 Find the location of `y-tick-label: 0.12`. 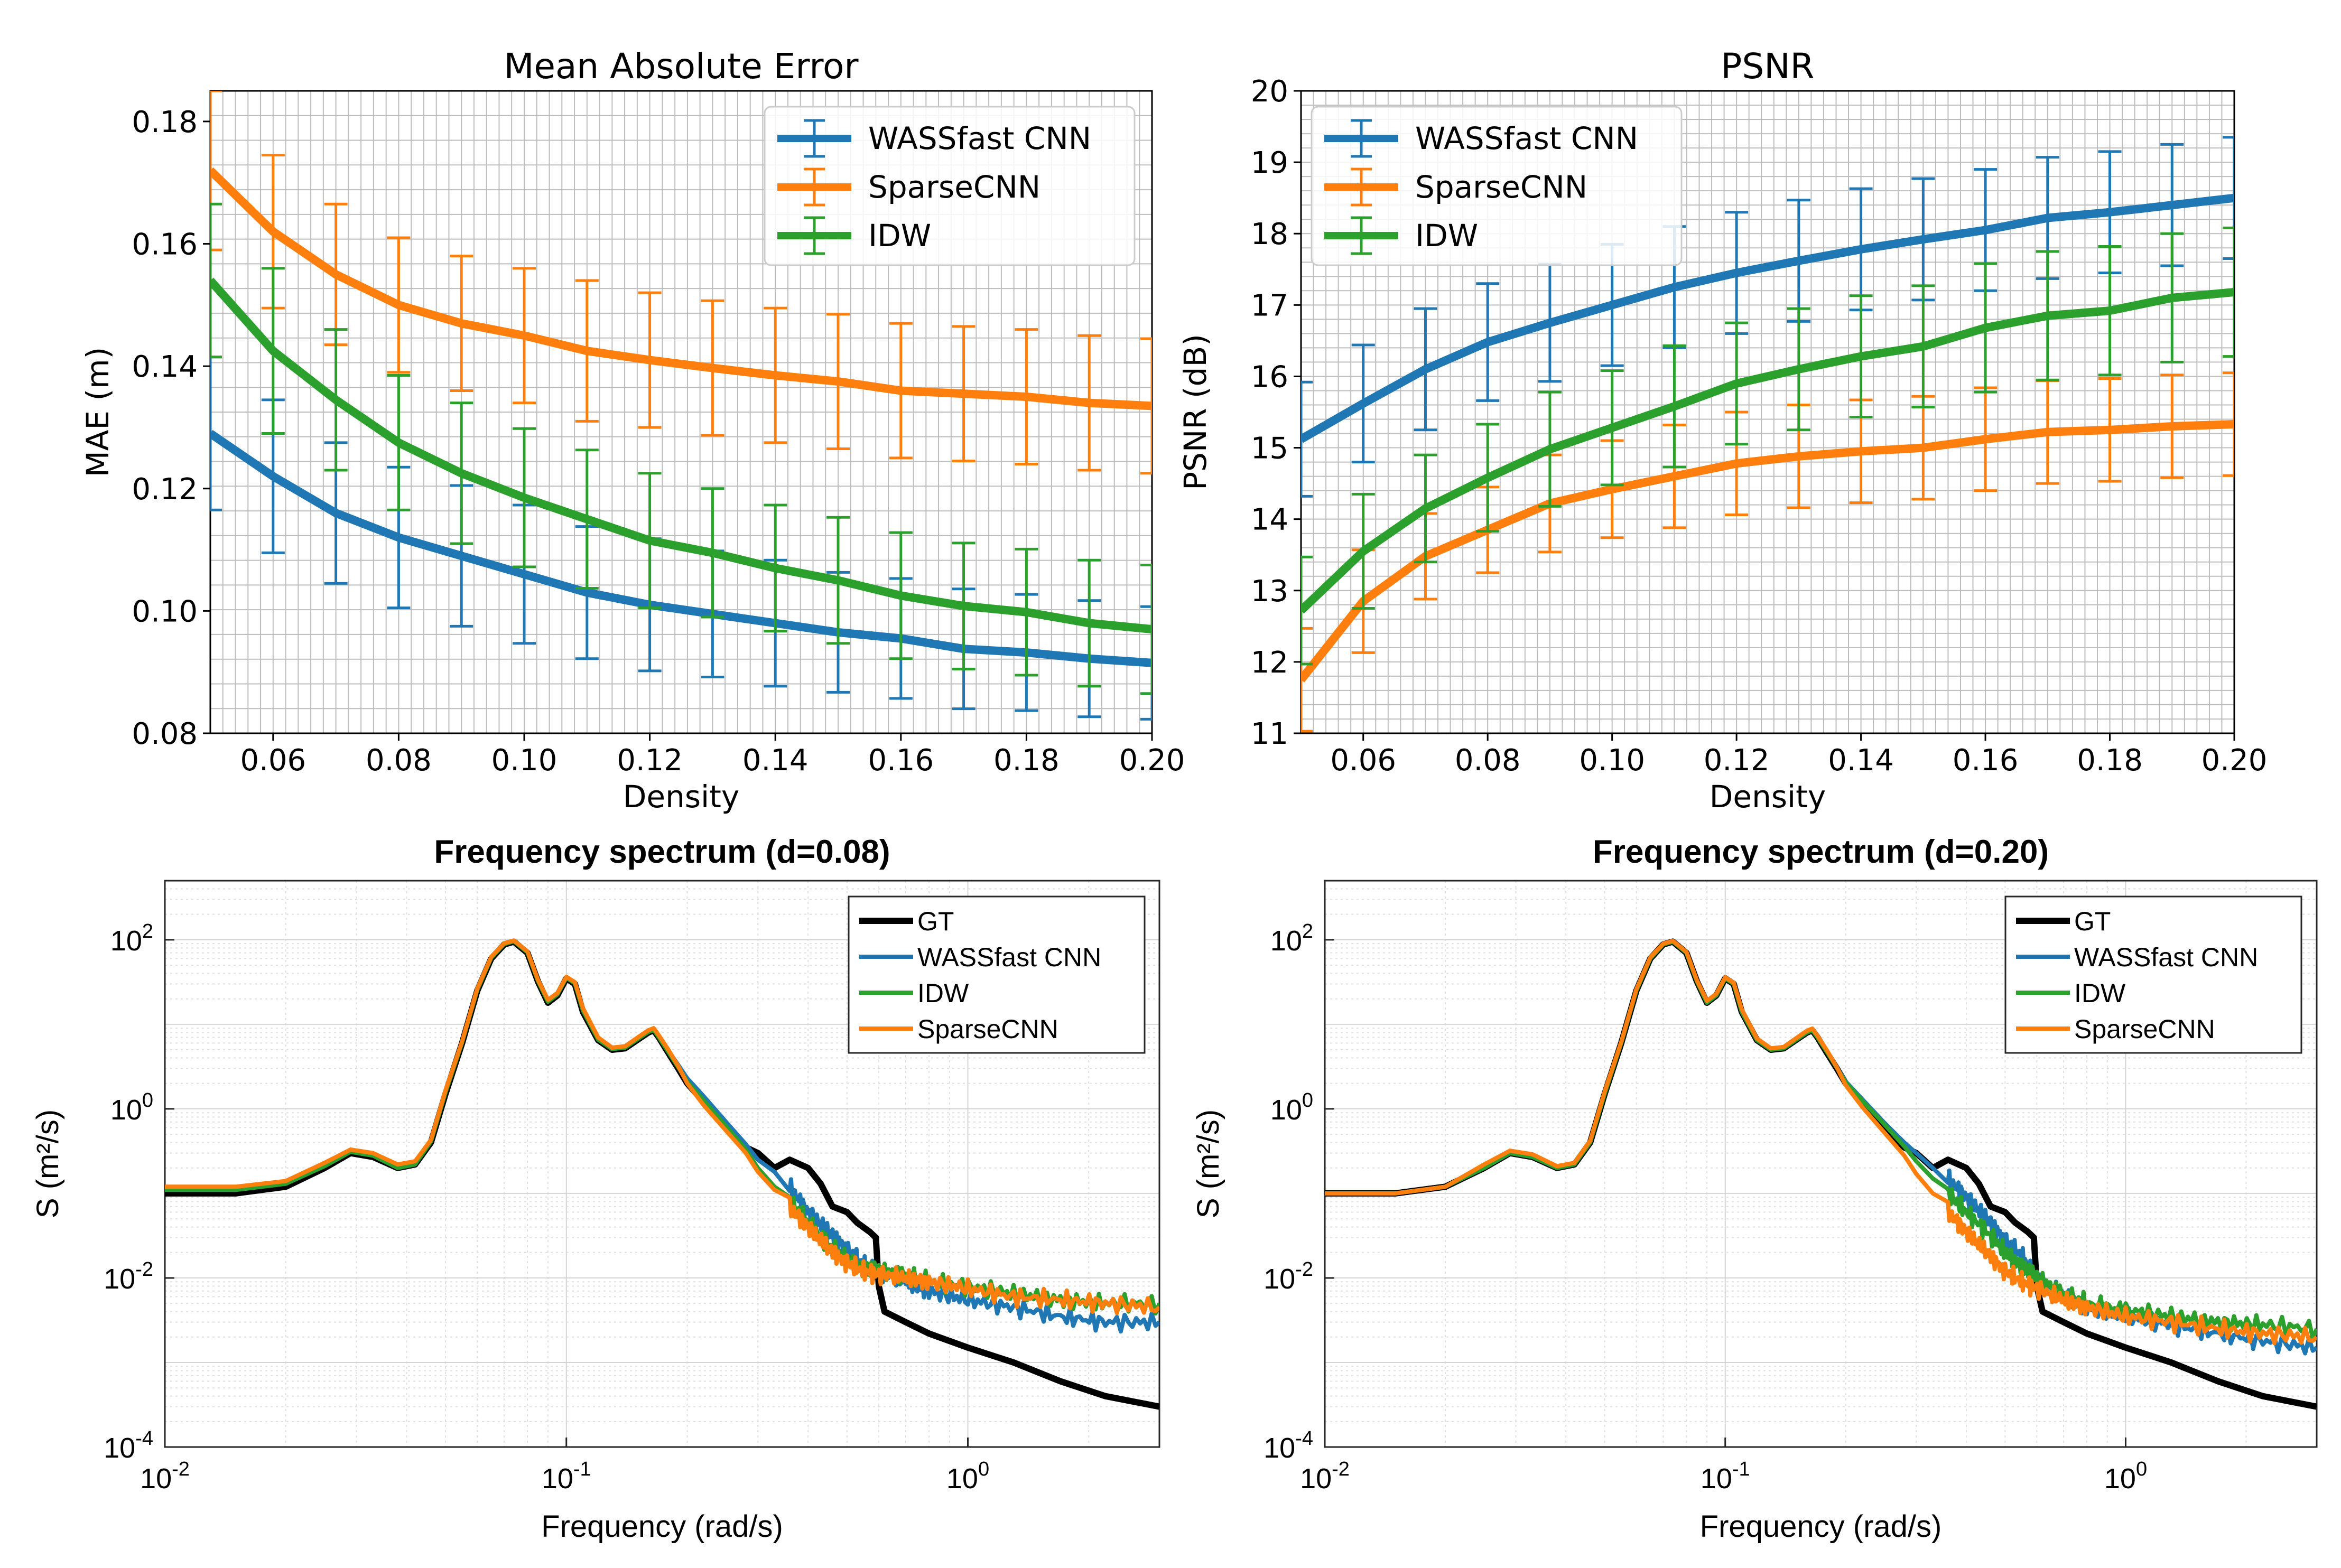

y-tick-label: 0.12 is located at coordinates (165, 489).